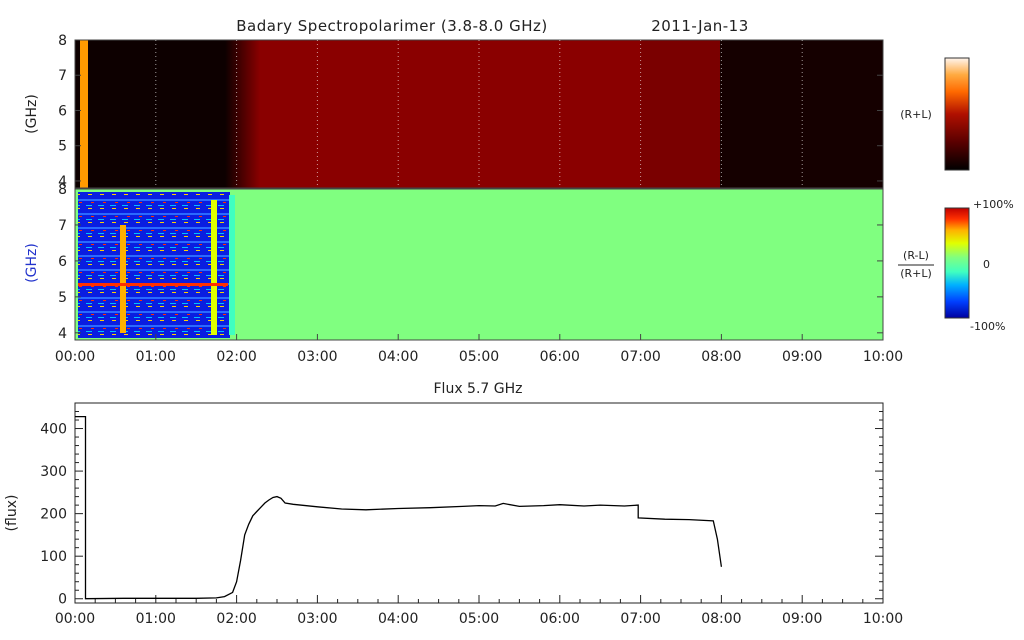 The height and width of the screenshot is (640, 1024). What do you see at coordinates (700, 26) in the screenshot?
I see `plot-date: 2011-Jan-13` at bounding box center [700, 26].